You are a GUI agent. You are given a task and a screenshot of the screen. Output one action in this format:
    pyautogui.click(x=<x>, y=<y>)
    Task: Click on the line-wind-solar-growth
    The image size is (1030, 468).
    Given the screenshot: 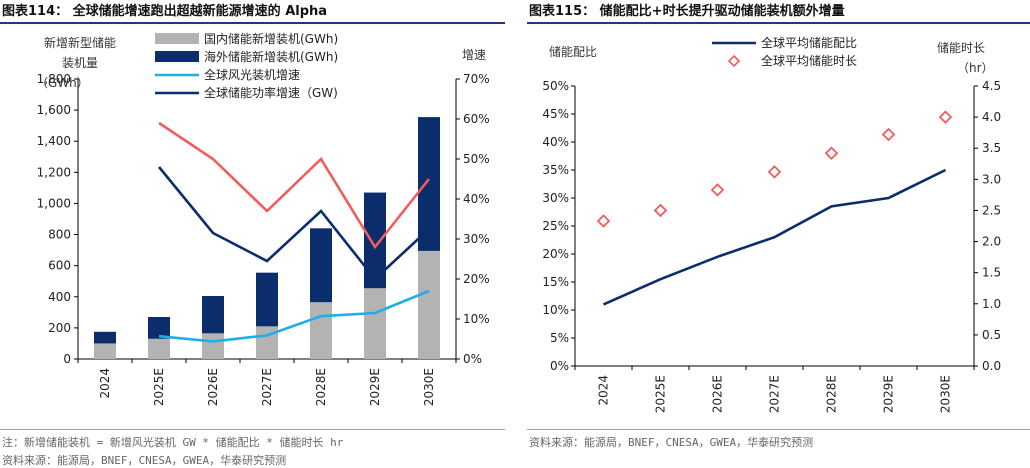 What is the action you would take?
    pyautogui.click(x=294, y=316)
    